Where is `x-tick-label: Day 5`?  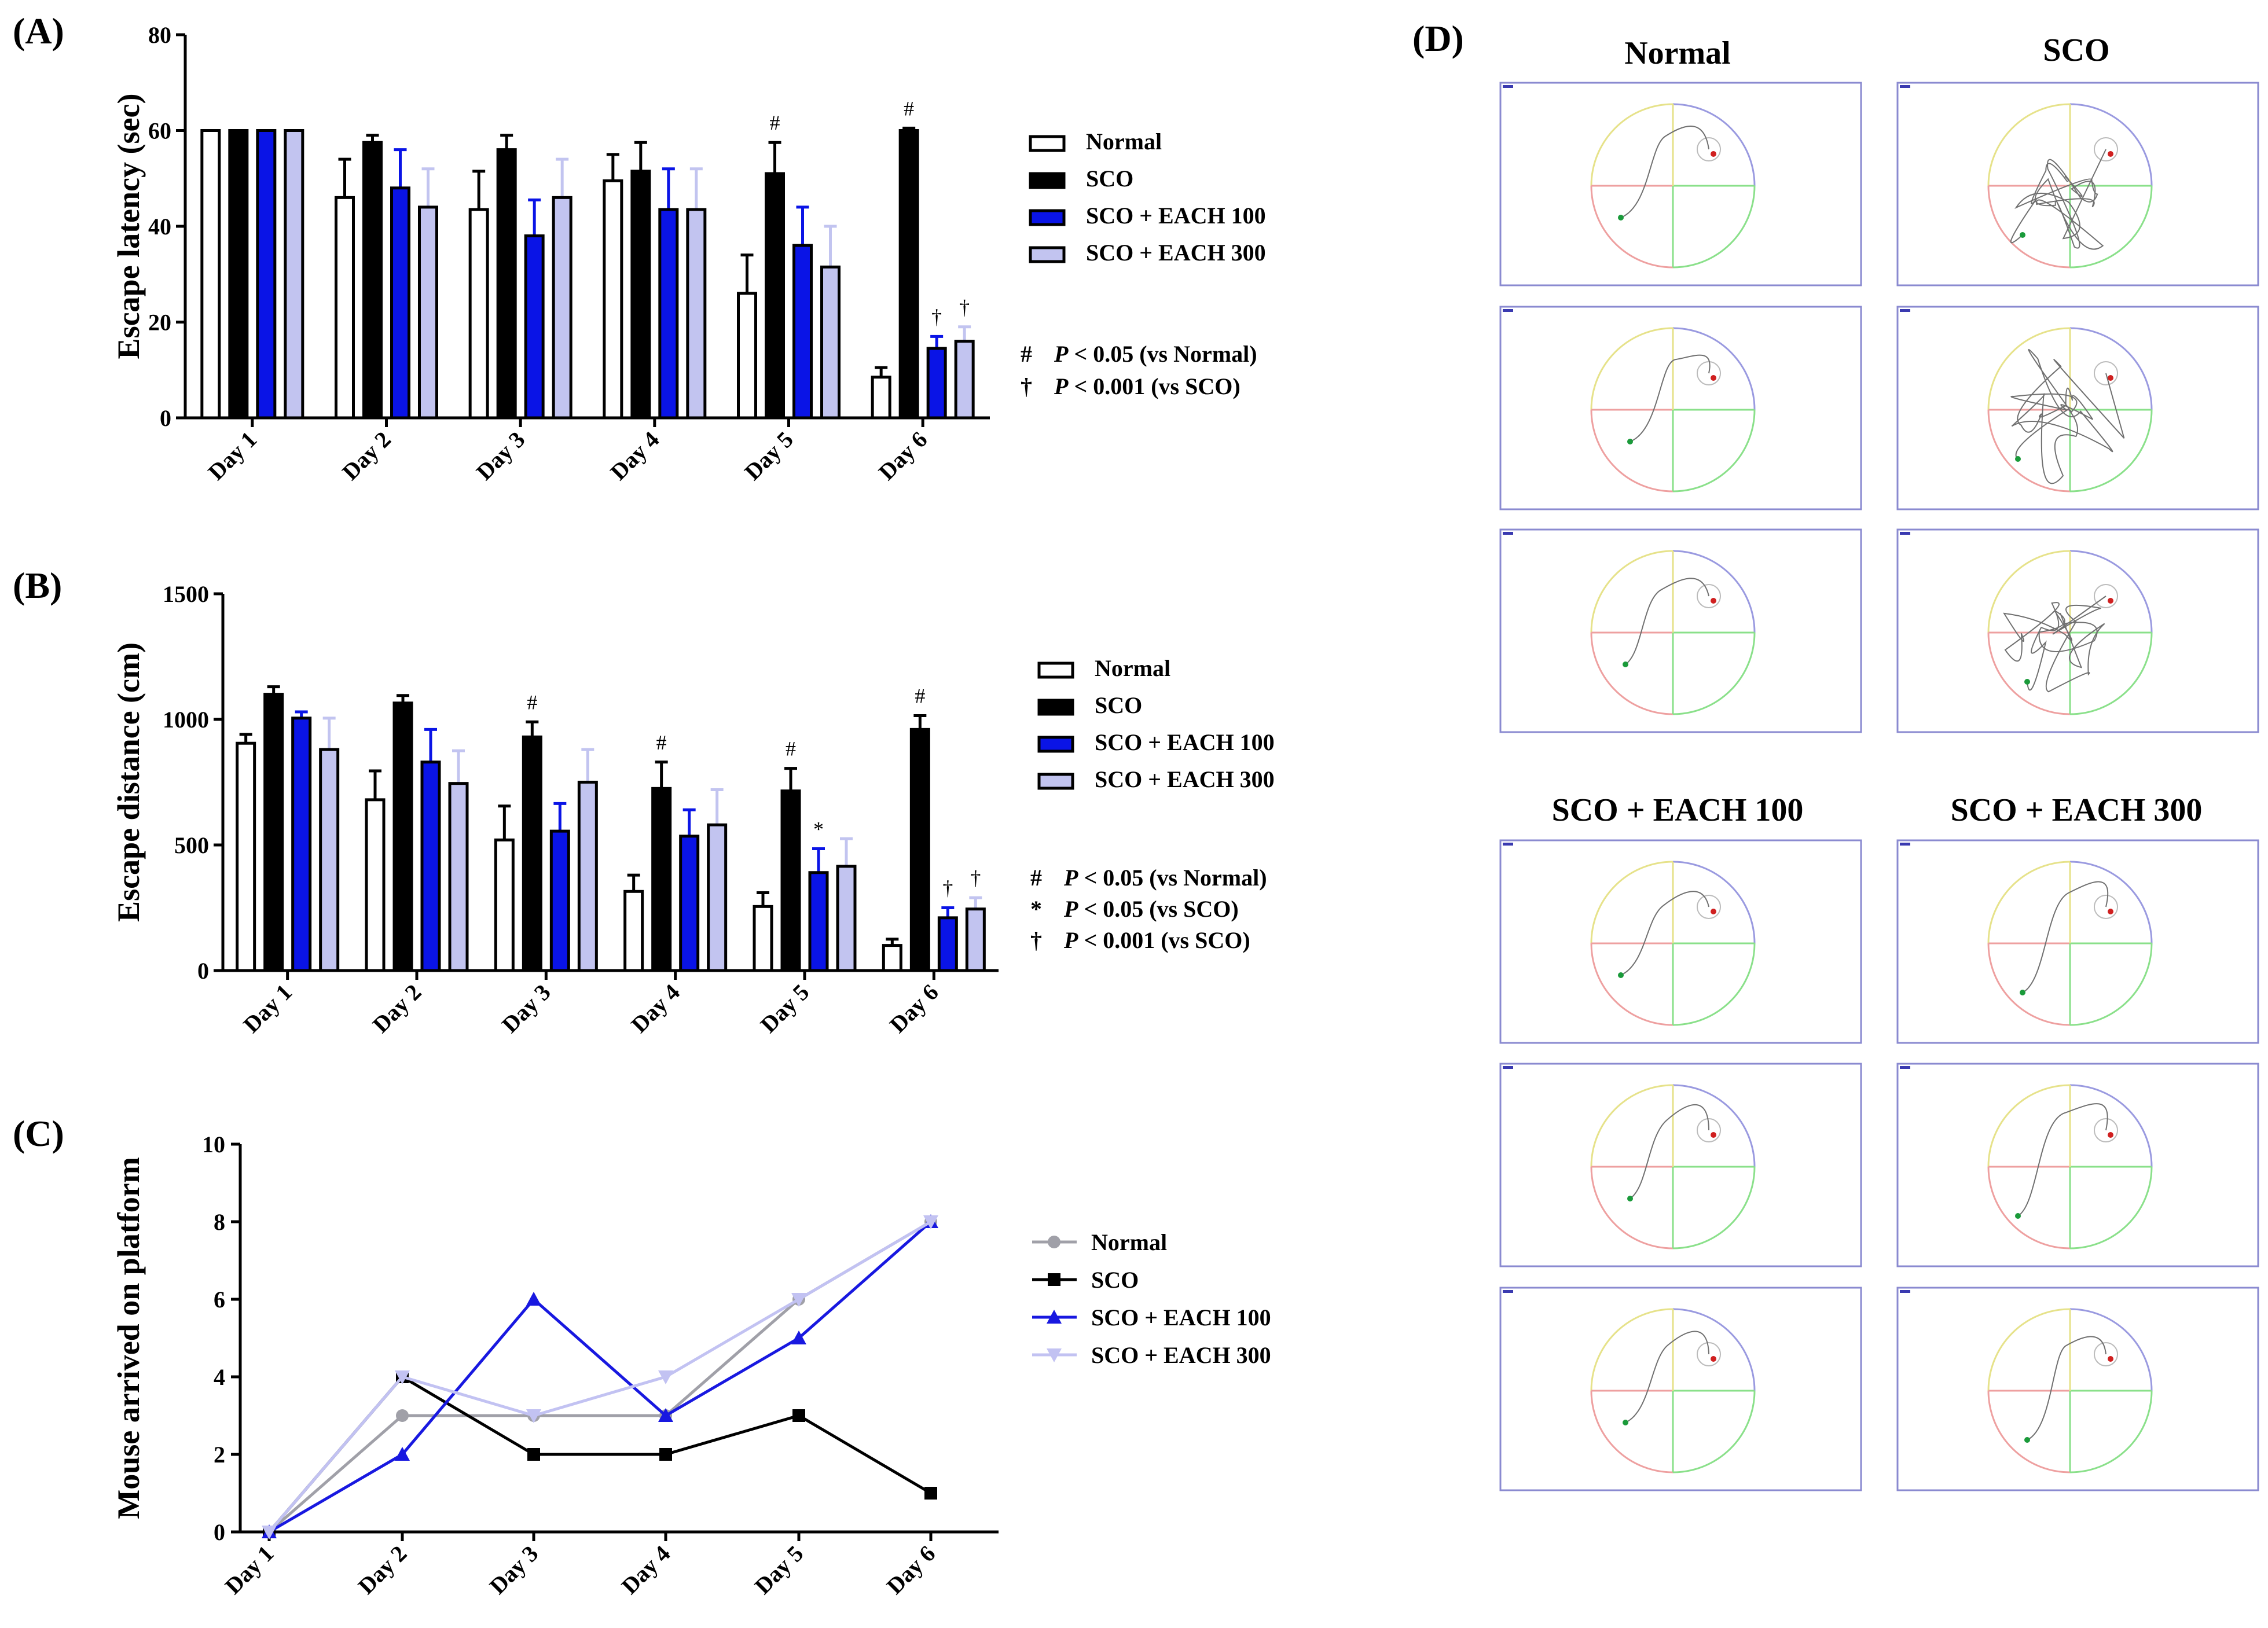 x-tick-label: Day 5 is located at coordinates (784, 1008).